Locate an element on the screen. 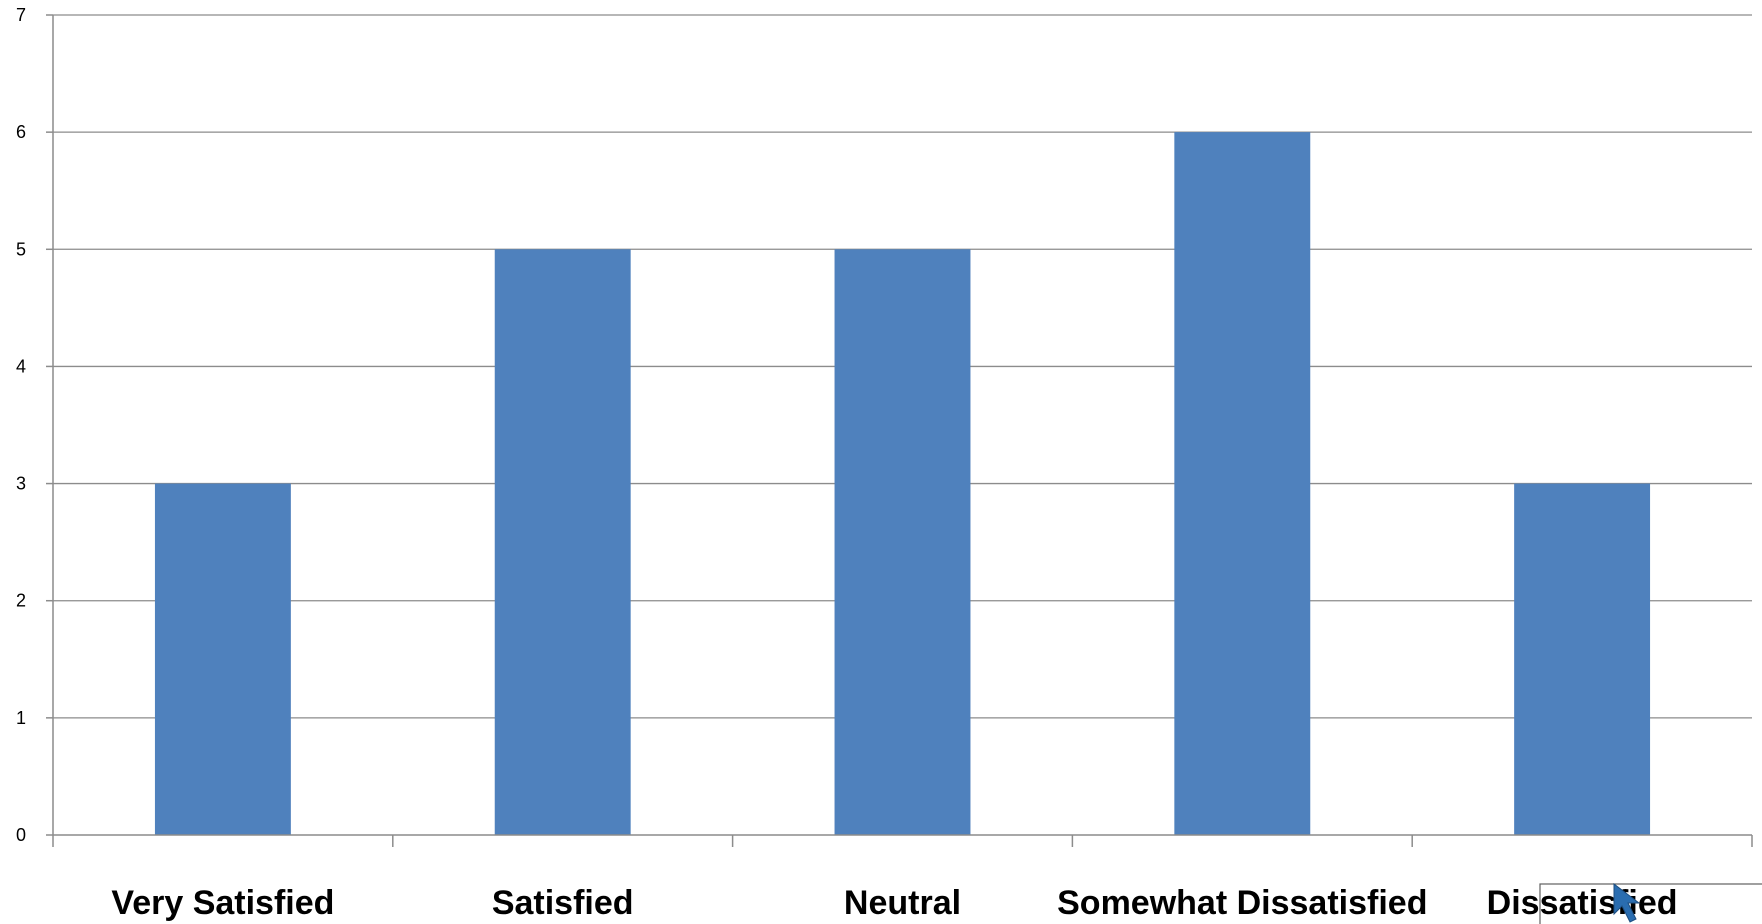 Image resolution: width=1762 pixels, height=924 pixels. x-category-label: Dissatisfied is located at coordinates (1582, 903).